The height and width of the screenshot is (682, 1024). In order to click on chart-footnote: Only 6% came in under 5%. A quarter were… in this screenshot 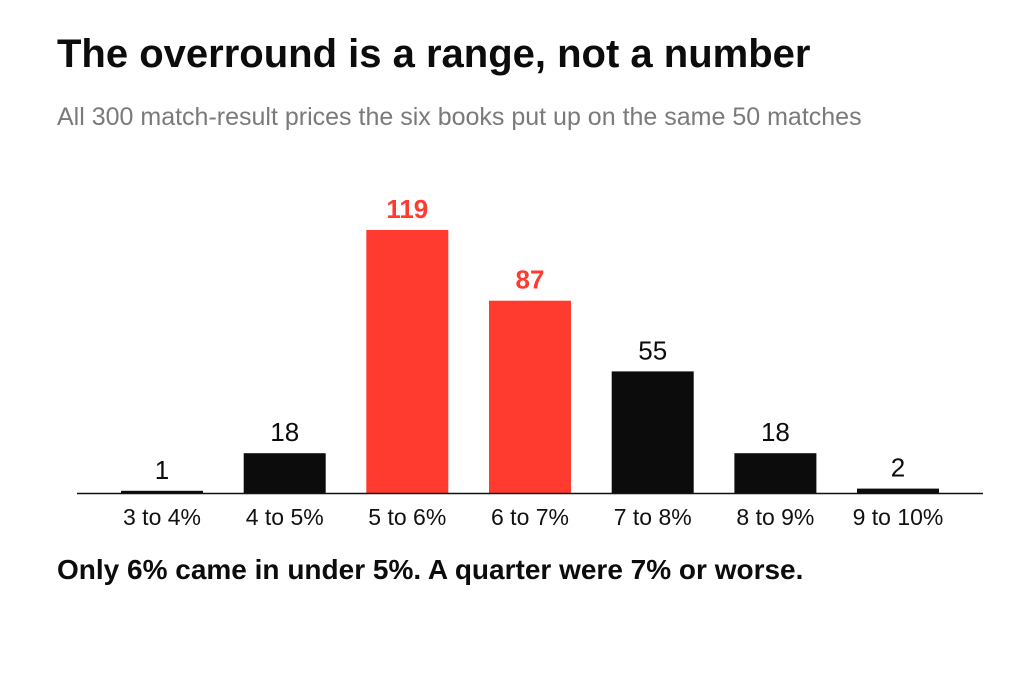, I will do `click(430, 569)`.